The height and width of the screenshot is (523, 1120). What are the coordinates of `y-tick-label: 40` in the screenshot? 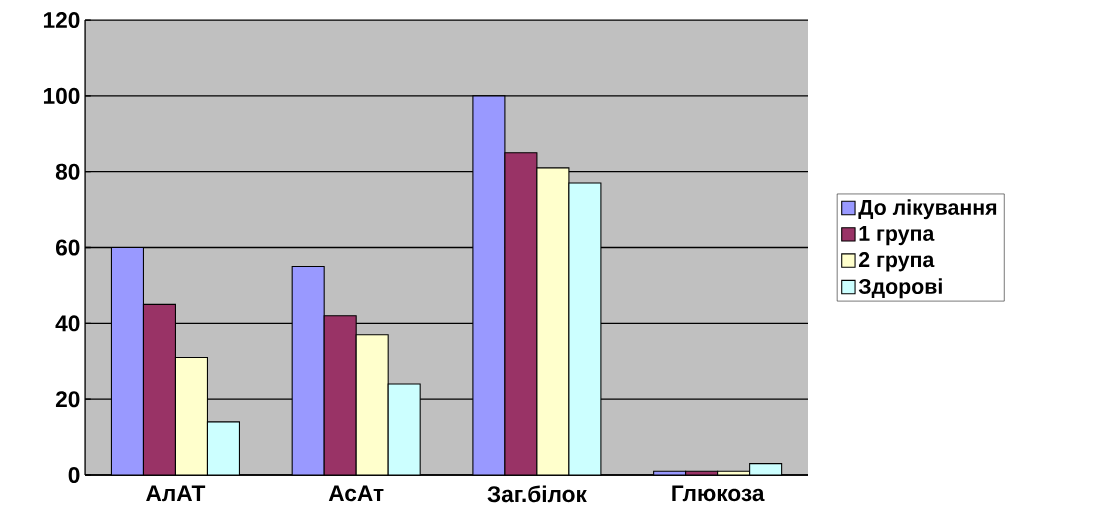 It's located at (67, 323).